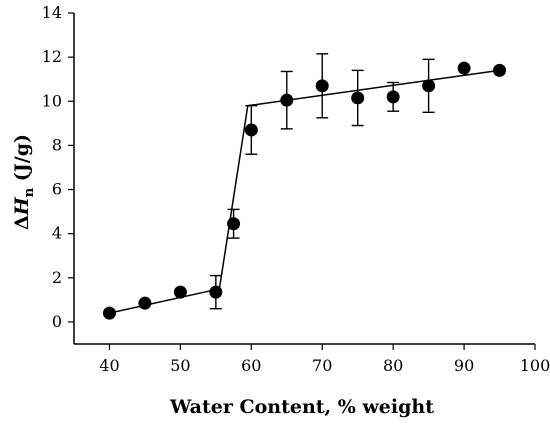 The image size is (550, 425). I want to click on x-tick-label: 100, so click(535, 365).